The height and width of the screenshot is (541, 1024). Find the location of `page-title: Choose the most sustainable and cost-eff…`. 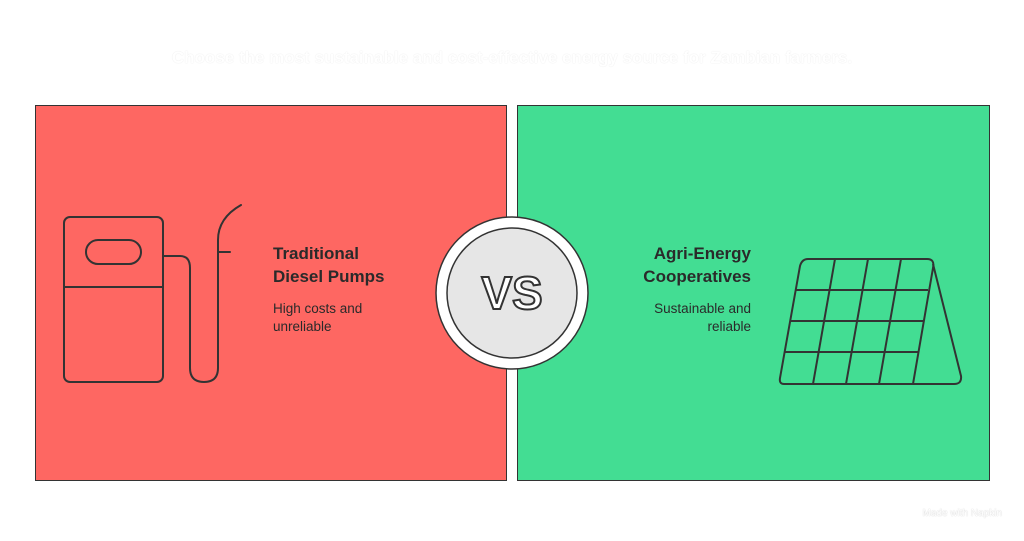

page-title: Choose the most sustainable and cost-eff… is located at coordinates (512, 57).